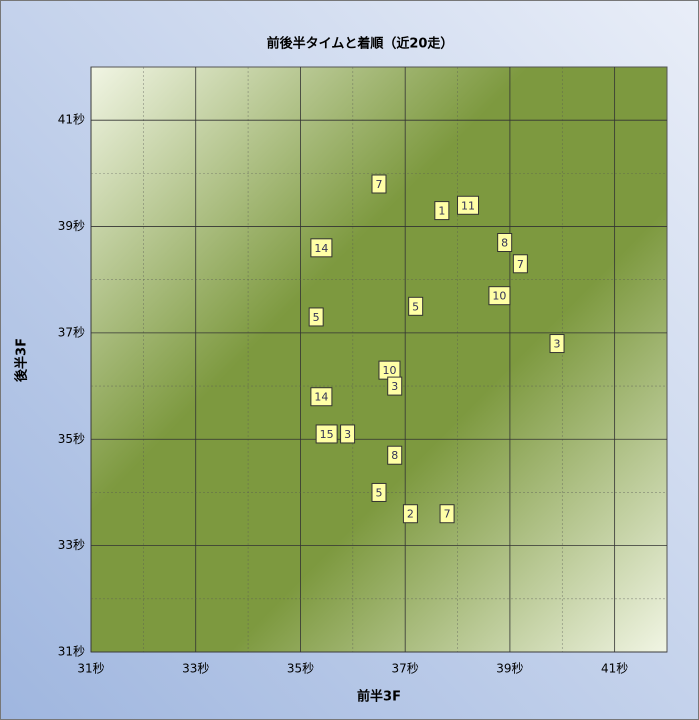 The image size is (699, 720). I want to click on chart-title: 前後半タイムと着順（近20走）, so click(360, 44).